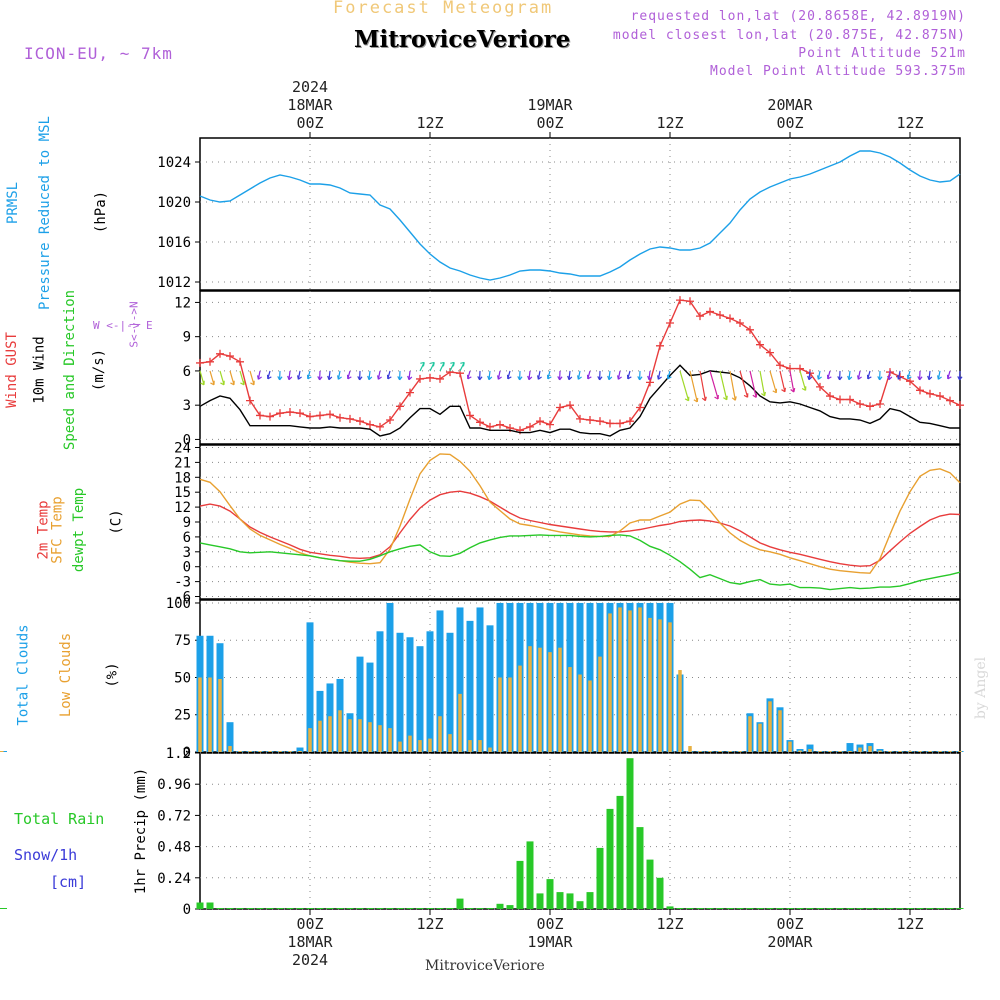 The width and height of the screenshot is (1000, 1000). I want to click on chart-title: MitroviceVeriore, so click(462, 39).